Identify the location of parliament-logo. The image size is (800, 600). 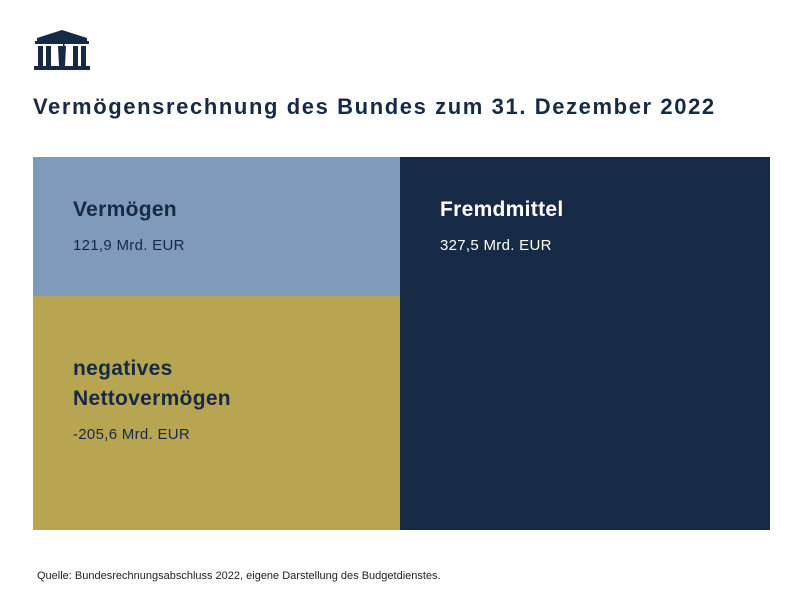
(62, 51).